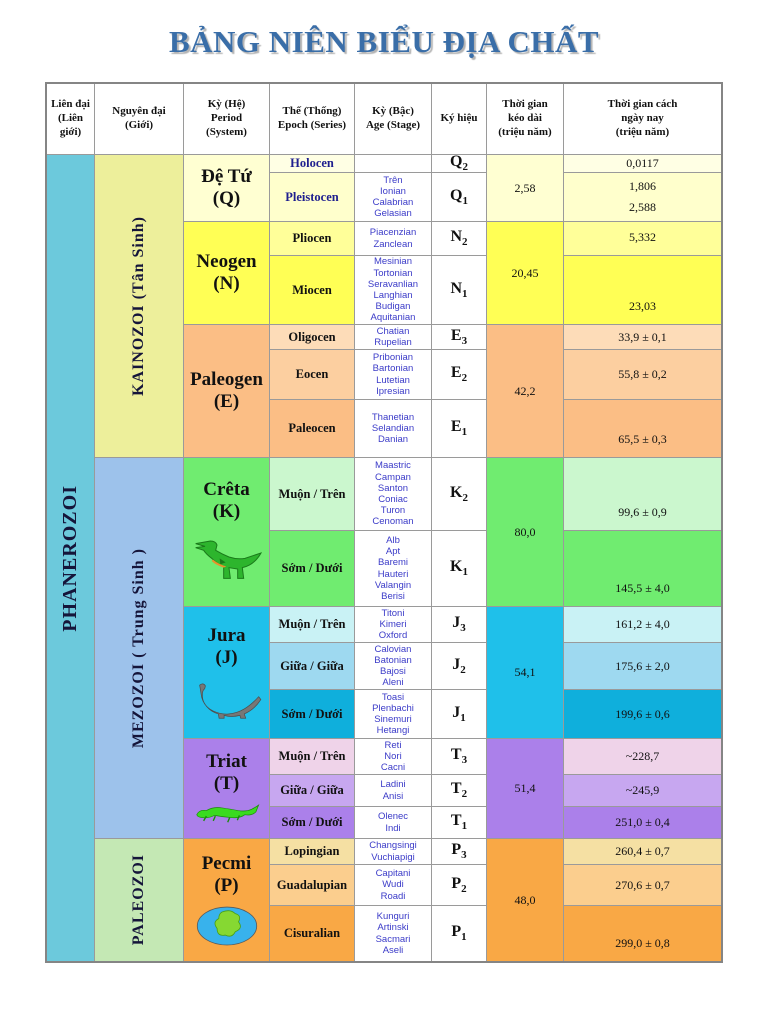 Image resolution: width=768 pixels, height=1024 pixels. Describe the element at coordinates (642, 512) in the screenshot. I see `boundary-value: 99,6 ± 0,9` at that location.